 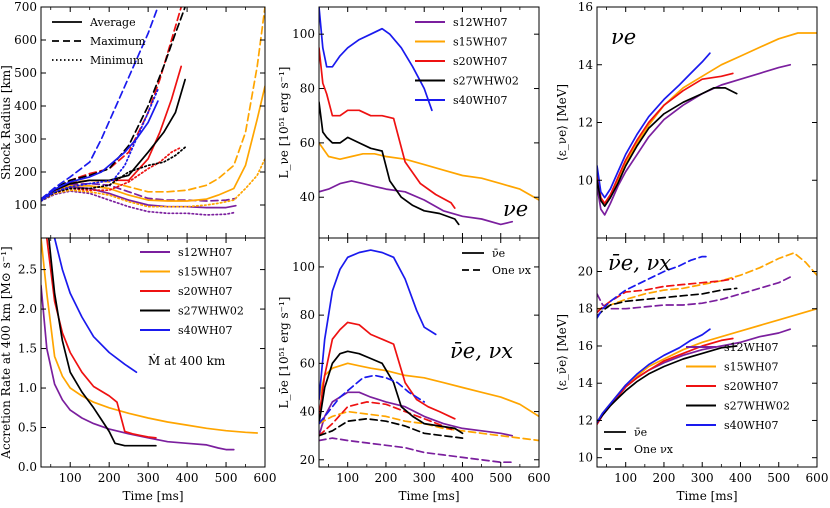 I want to click on panel-annotation: νe, so click(x=515, y=209).